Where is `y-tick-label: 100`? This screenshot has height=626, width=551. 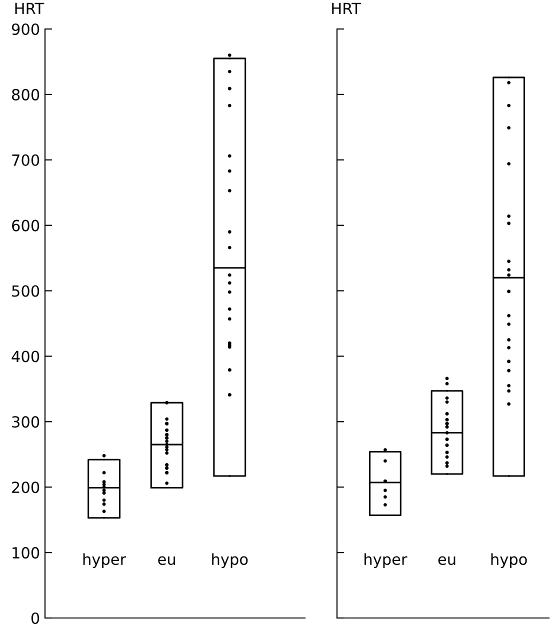 y-tick-label: 100 is located at coordinates (26, 553).